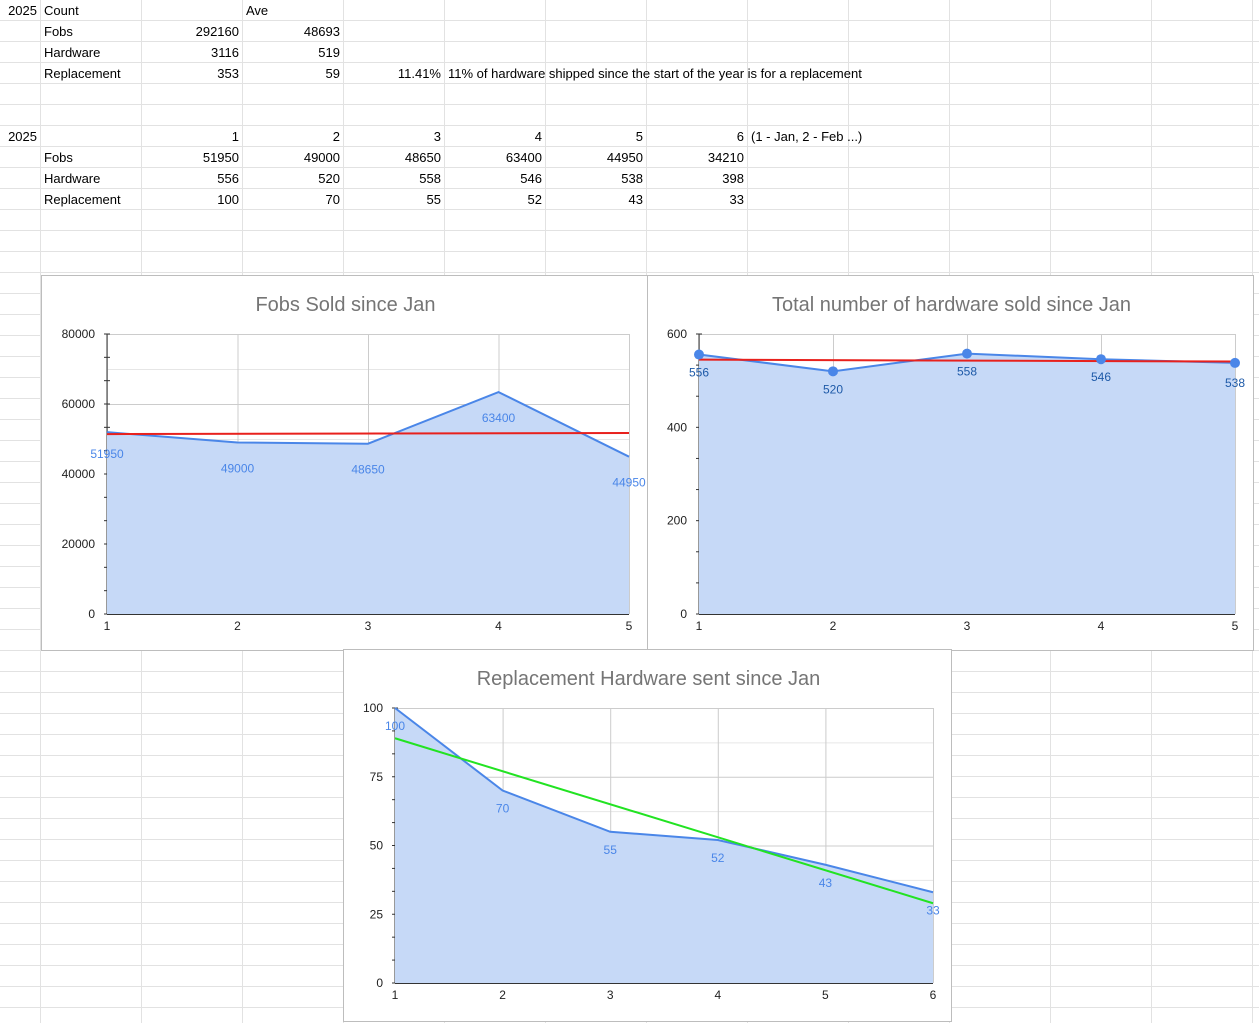 This screenshot has width=1259, height=1023. Describe the element at coordinates (107, 626) in the screenshot. I see `fobs-xtick-label: 1` at that location.